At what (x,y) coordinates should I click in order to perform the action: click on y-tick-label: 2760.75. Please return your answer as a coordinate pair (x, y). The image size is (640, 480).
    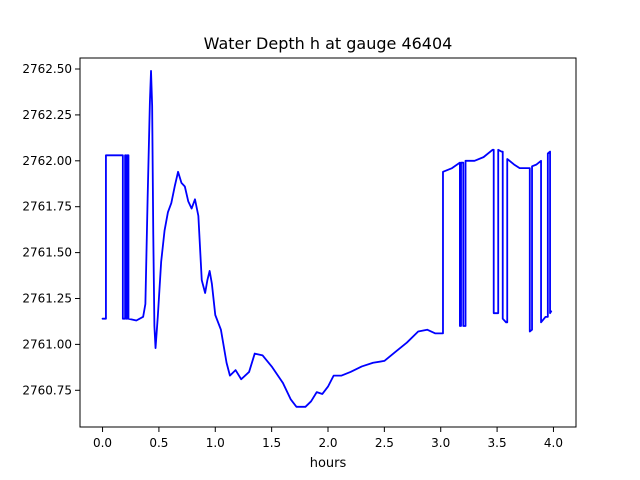
    Looking at the image, I should click on (47, 390).